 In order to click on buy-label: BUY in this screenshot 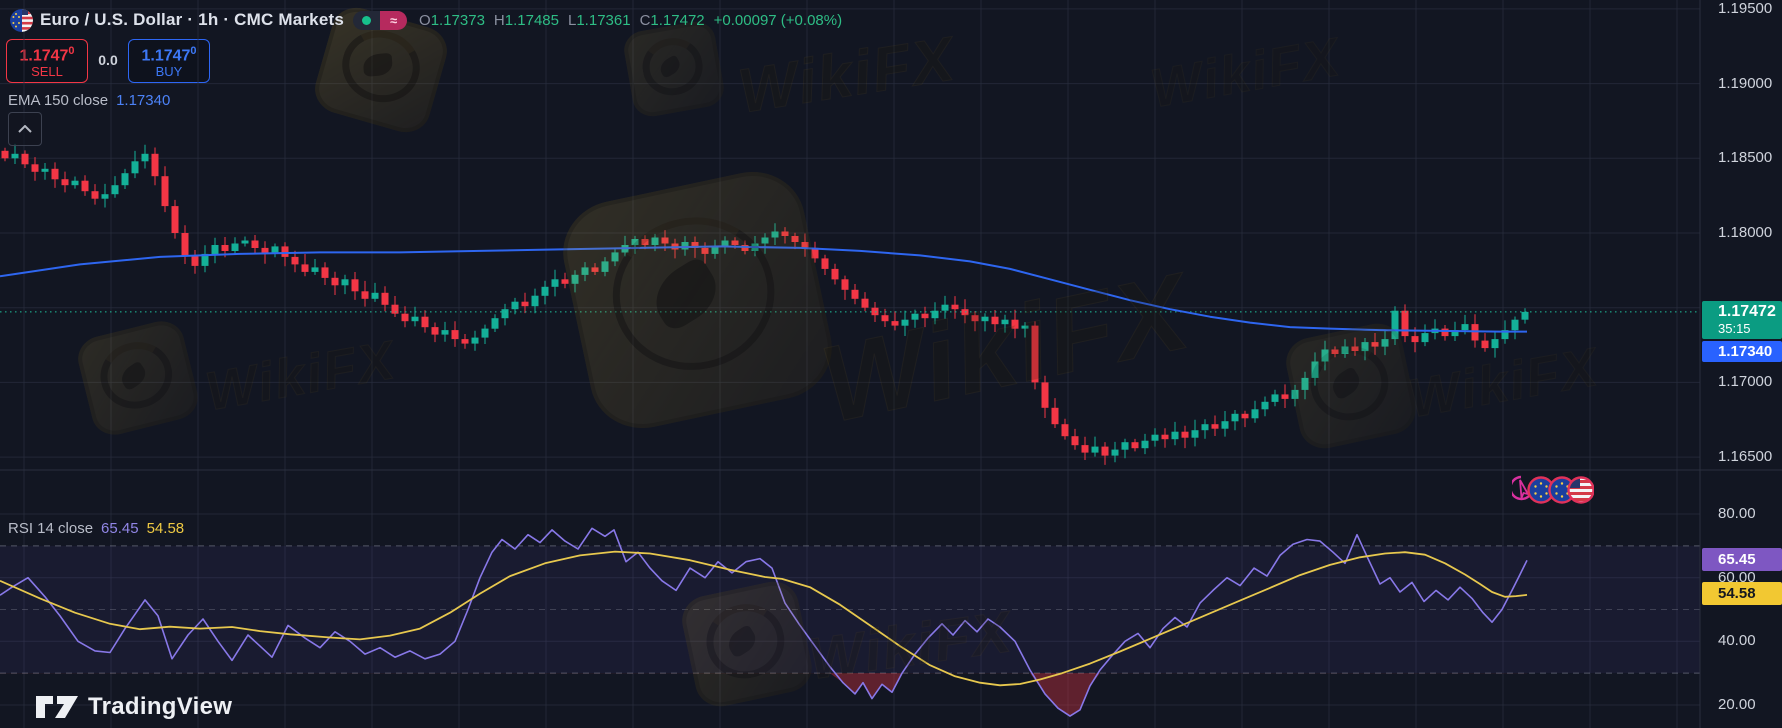, I will do `click(169, 72)`.